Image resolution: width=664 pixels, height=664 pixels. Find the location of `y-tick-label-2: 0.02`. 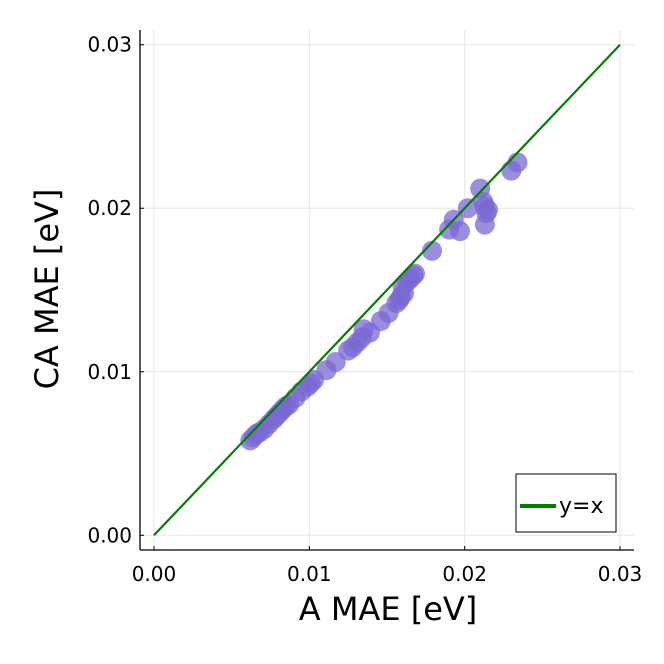

y-tick-label-2: 0.02 is located at coordinates (109, 208).